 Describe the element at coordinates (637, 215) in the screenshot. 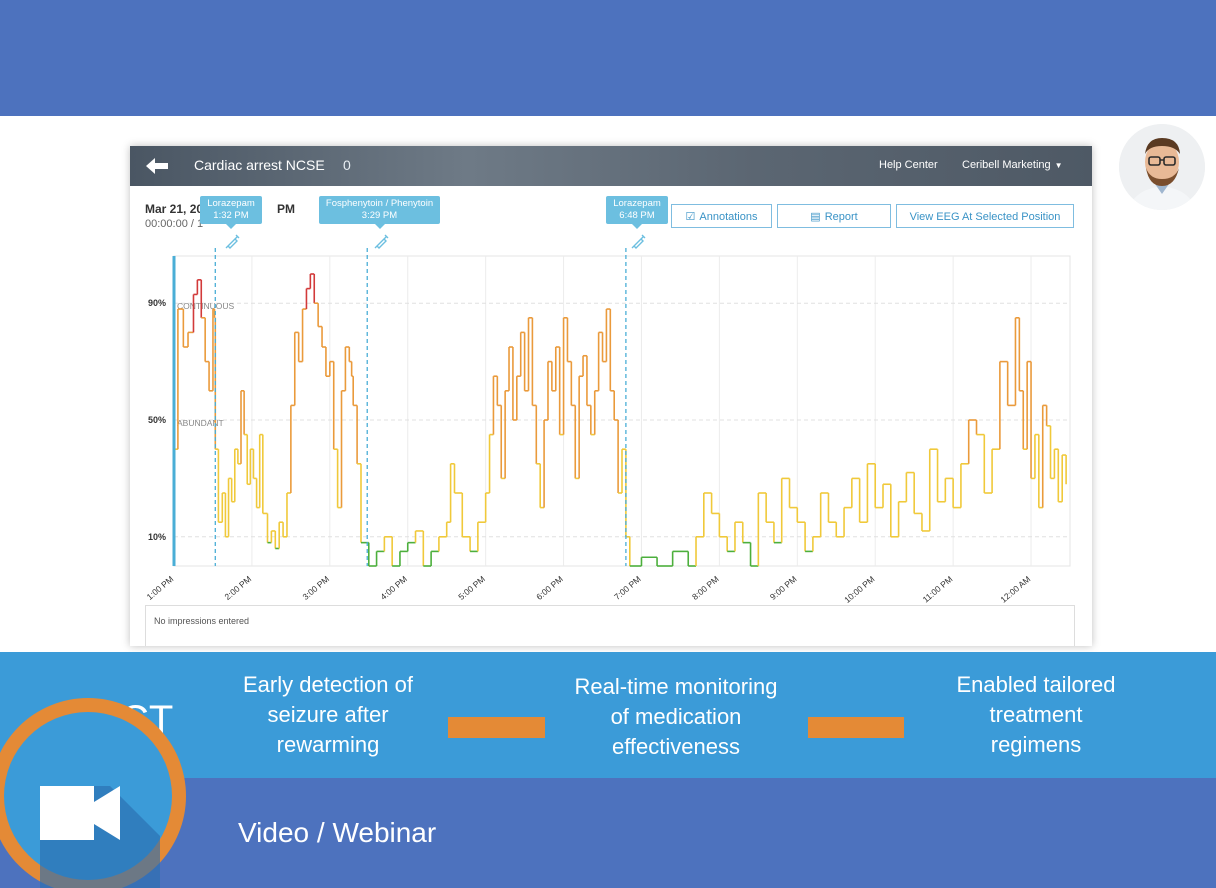

I see `med-time: 6:48 PM` at that location.